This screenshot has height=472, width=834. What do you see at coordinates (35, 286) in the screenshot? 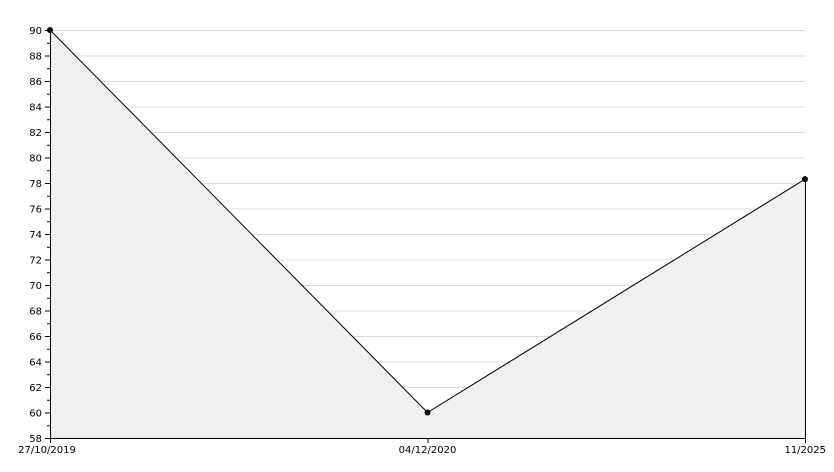
I see `y-tick-label: 70` at bounding box center [35, 286].